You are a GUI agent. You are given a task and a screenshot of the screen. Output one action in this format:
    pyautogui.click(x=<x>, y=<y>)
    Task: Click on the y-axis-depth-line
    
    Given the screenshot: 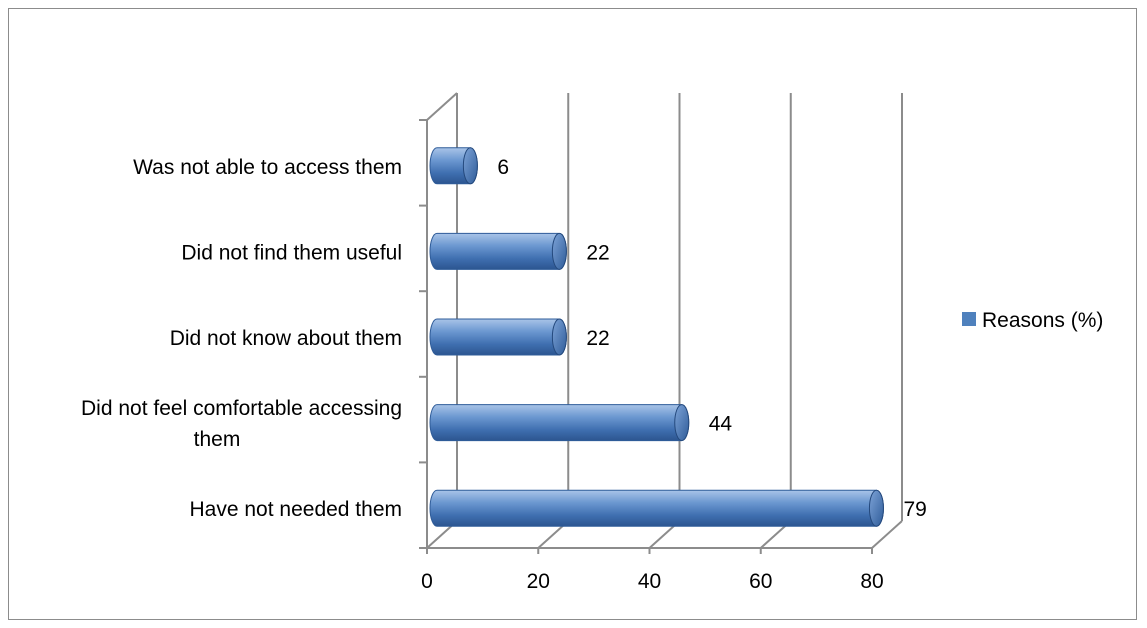 What is the action you would take?
    pyautogui.click(x=442, y=106)
    